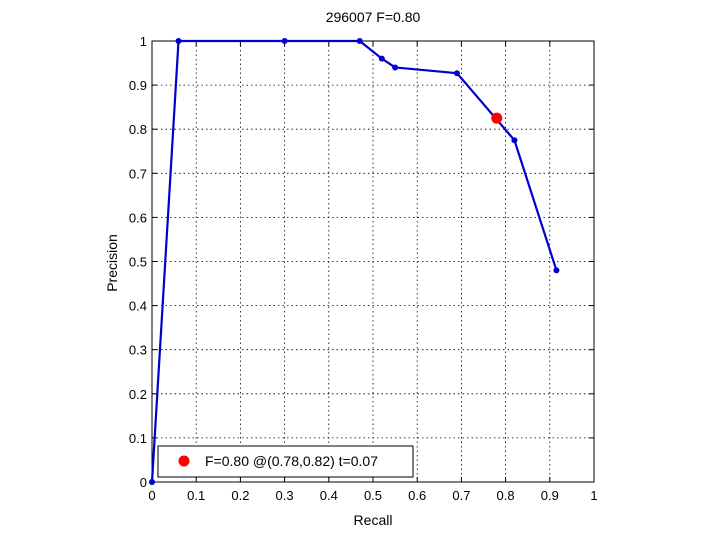  I want to click on legend: F=0.80 @(0.78,0.82) t=0.07, so click(285, 461).